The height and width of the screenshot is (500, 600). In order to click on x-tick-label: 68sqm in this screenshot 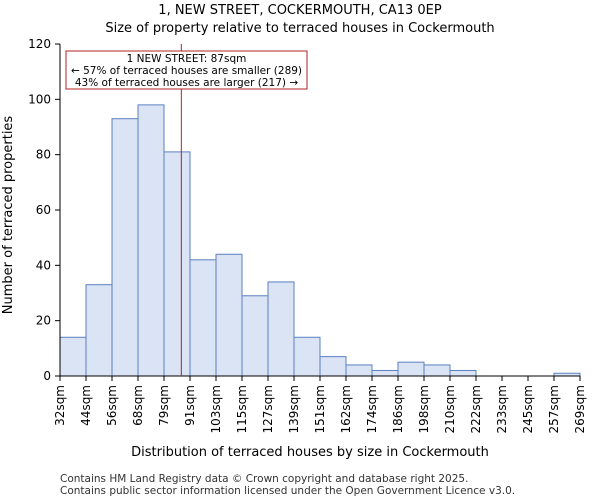, I will do `click(138, 405)`.